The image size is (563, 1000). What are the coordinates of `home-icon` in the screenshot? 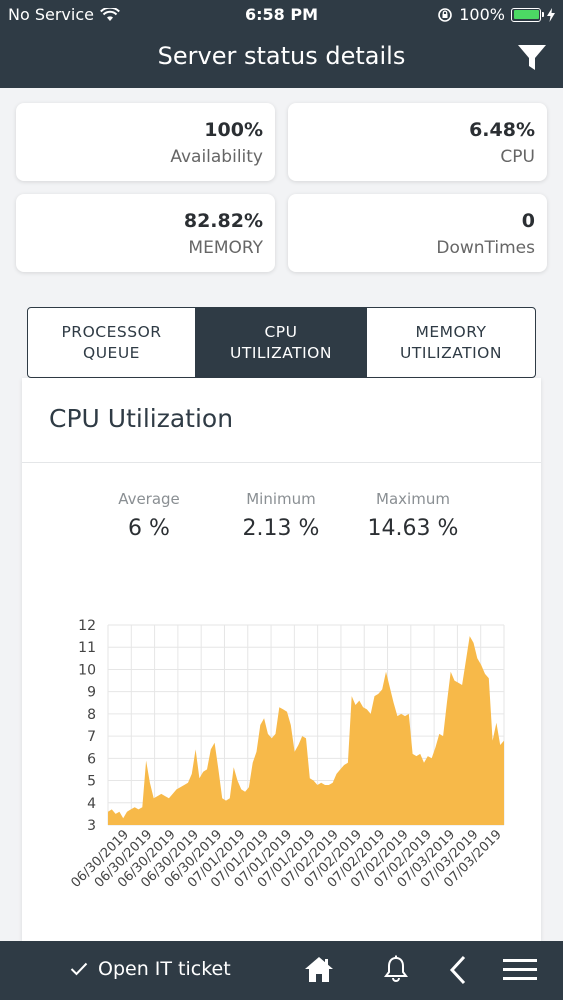 It's located at (319, 969).